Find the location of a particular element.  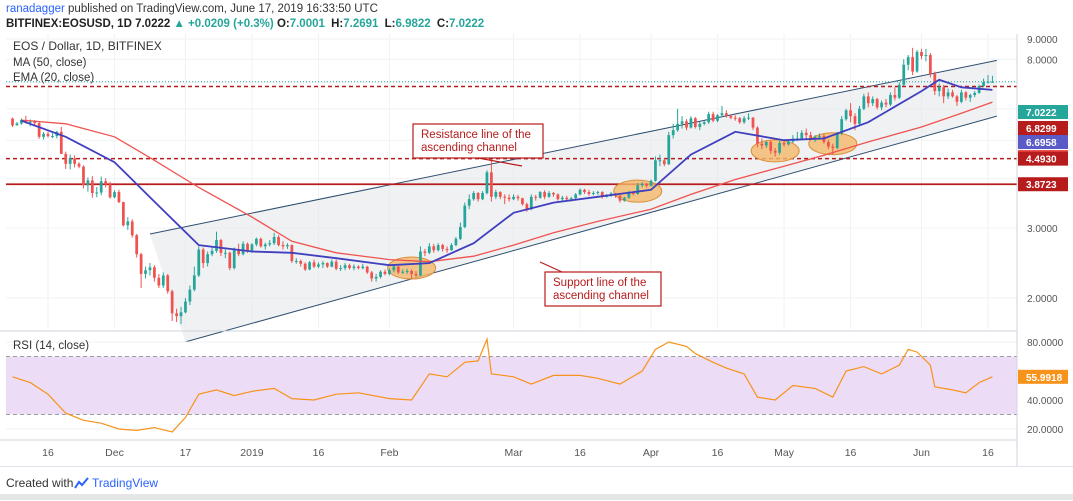

last-price-badge-bg is located at coordinates (1043, 112).